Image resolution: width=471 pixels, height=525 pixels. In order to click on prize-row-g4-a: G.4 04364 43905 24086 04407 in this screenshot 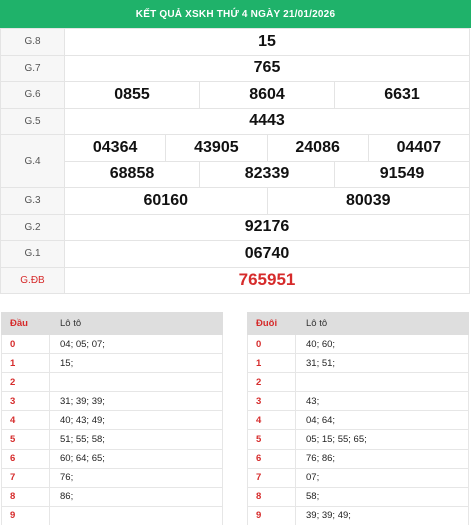, I will do `click(235, 161)`.